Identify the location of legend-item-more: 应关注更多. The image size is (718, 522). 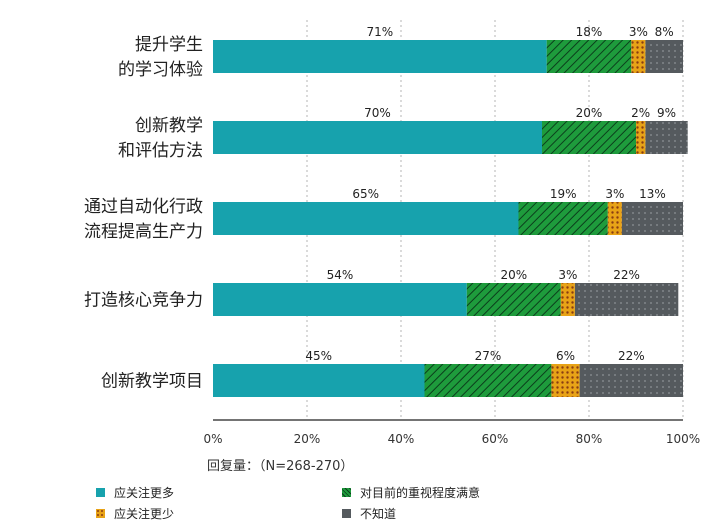
(135, 492).